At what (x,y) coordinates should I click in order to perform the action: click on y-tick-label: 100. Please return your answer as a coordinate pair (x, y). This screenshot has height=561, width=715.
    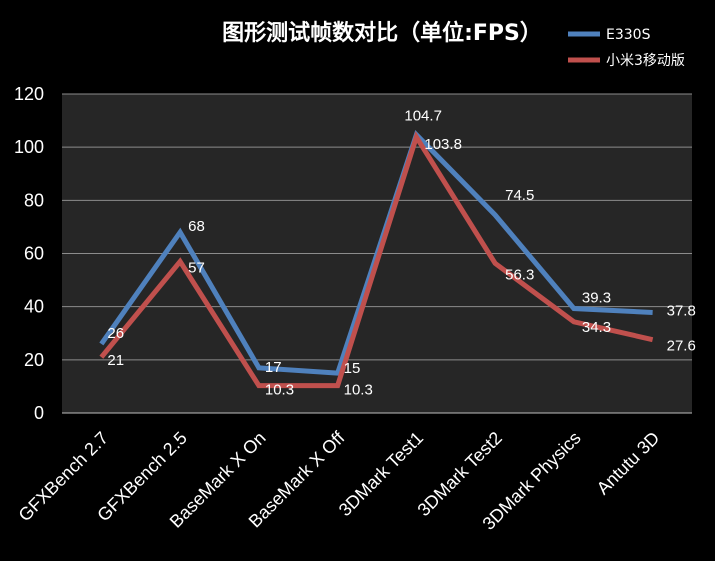
    Looking at the image, I should click on (29, 147).